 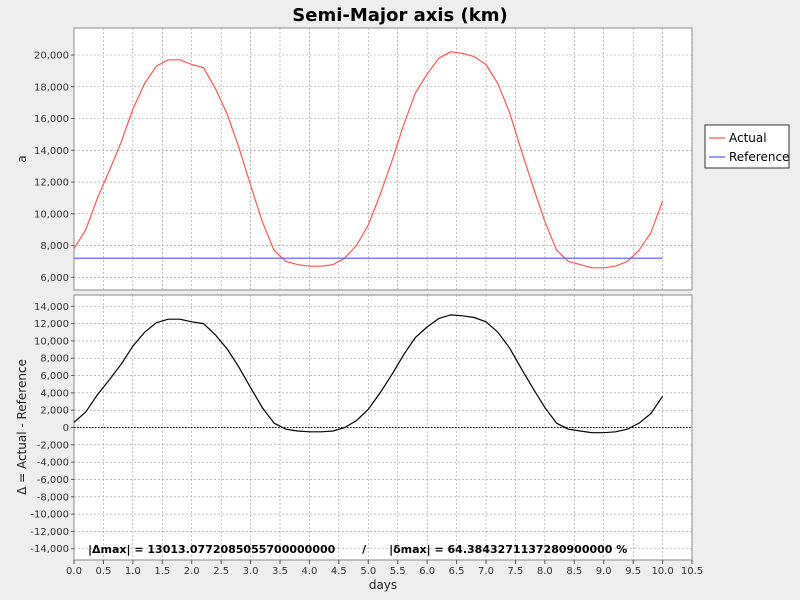 What do you see at coordinates (545, 571) in the screenshot?
I see `x-tick-label: 8.0` at bounding box center [545, 571].